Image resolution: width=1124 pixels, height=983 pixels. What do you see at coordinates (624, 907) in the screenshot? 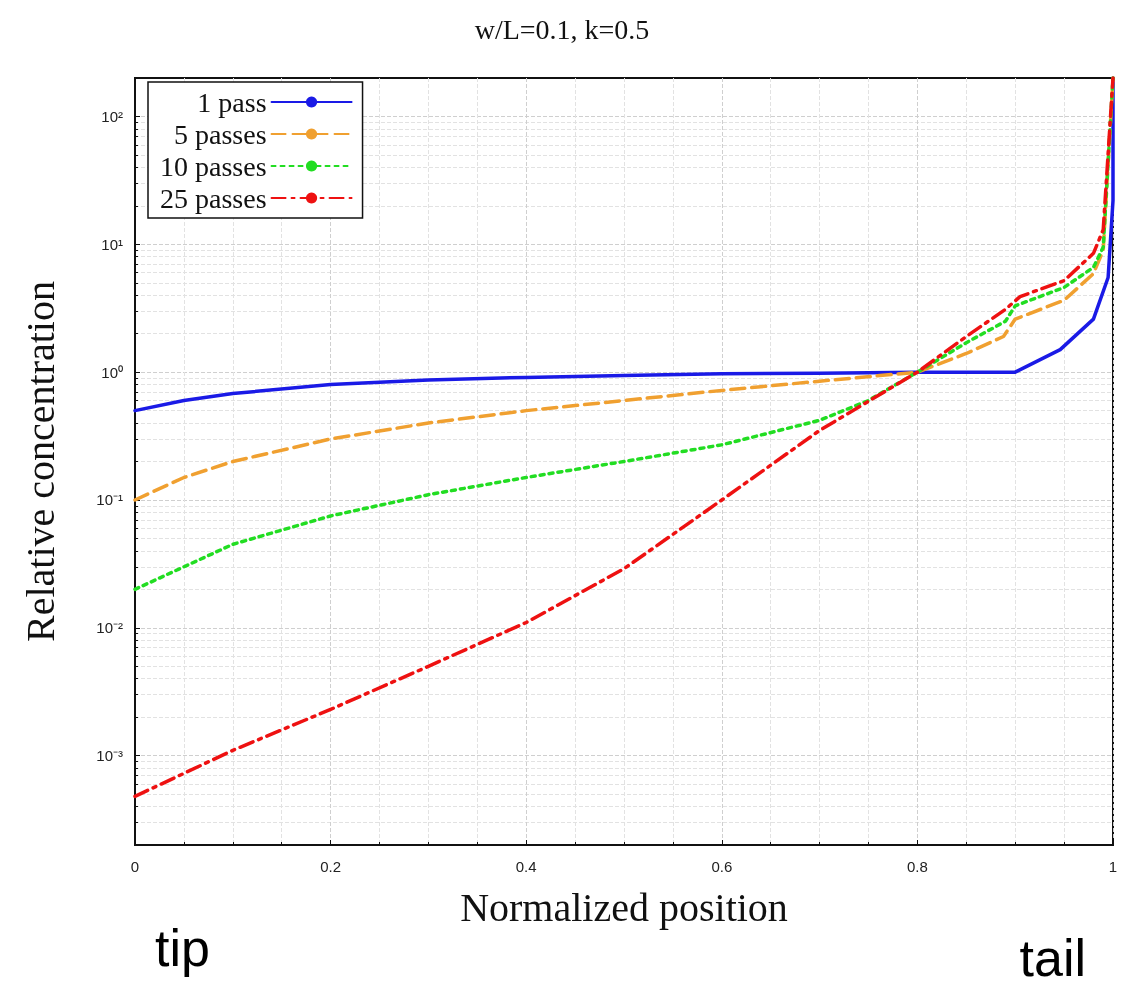
I see `x-axis-title: Normalized position` at bounding box center [624, 907].